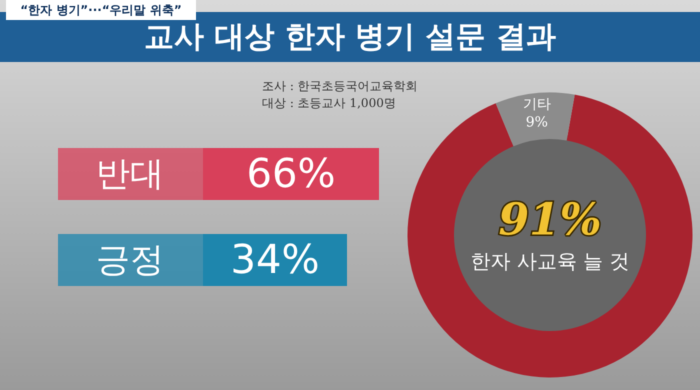  Describe the element at coordinates (550, 220) in the screenshot. I see `data-label: 91%` at that location.